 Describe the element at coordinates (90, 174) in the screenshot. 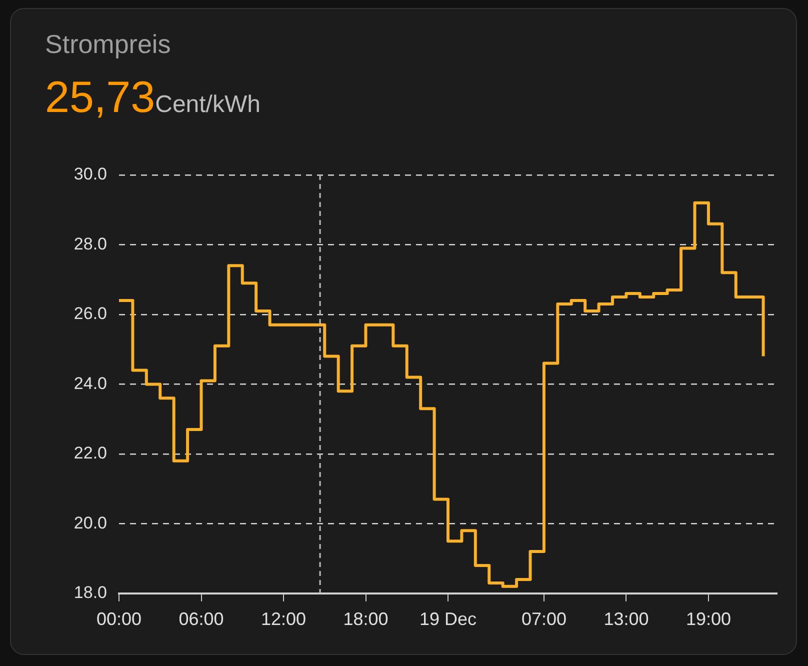

I see `y-tick-label: 30.0` at that location.